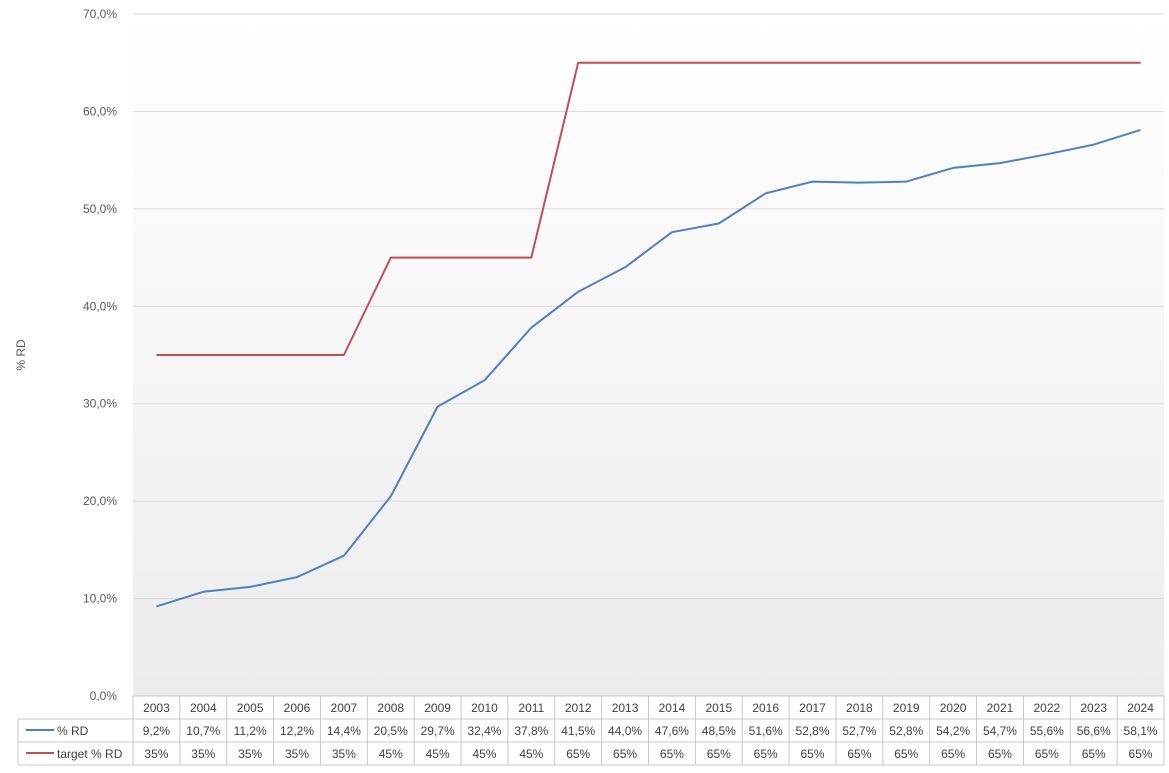  I want to click on x-tick-label: 2006, so click(297, 708).